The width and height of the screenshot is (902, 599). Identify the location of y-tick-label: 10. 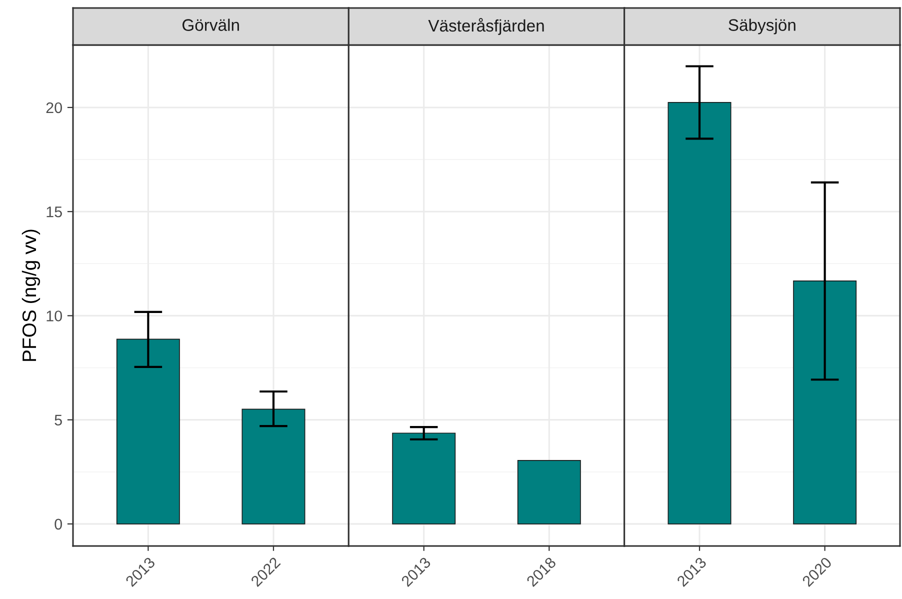
(54, 316).